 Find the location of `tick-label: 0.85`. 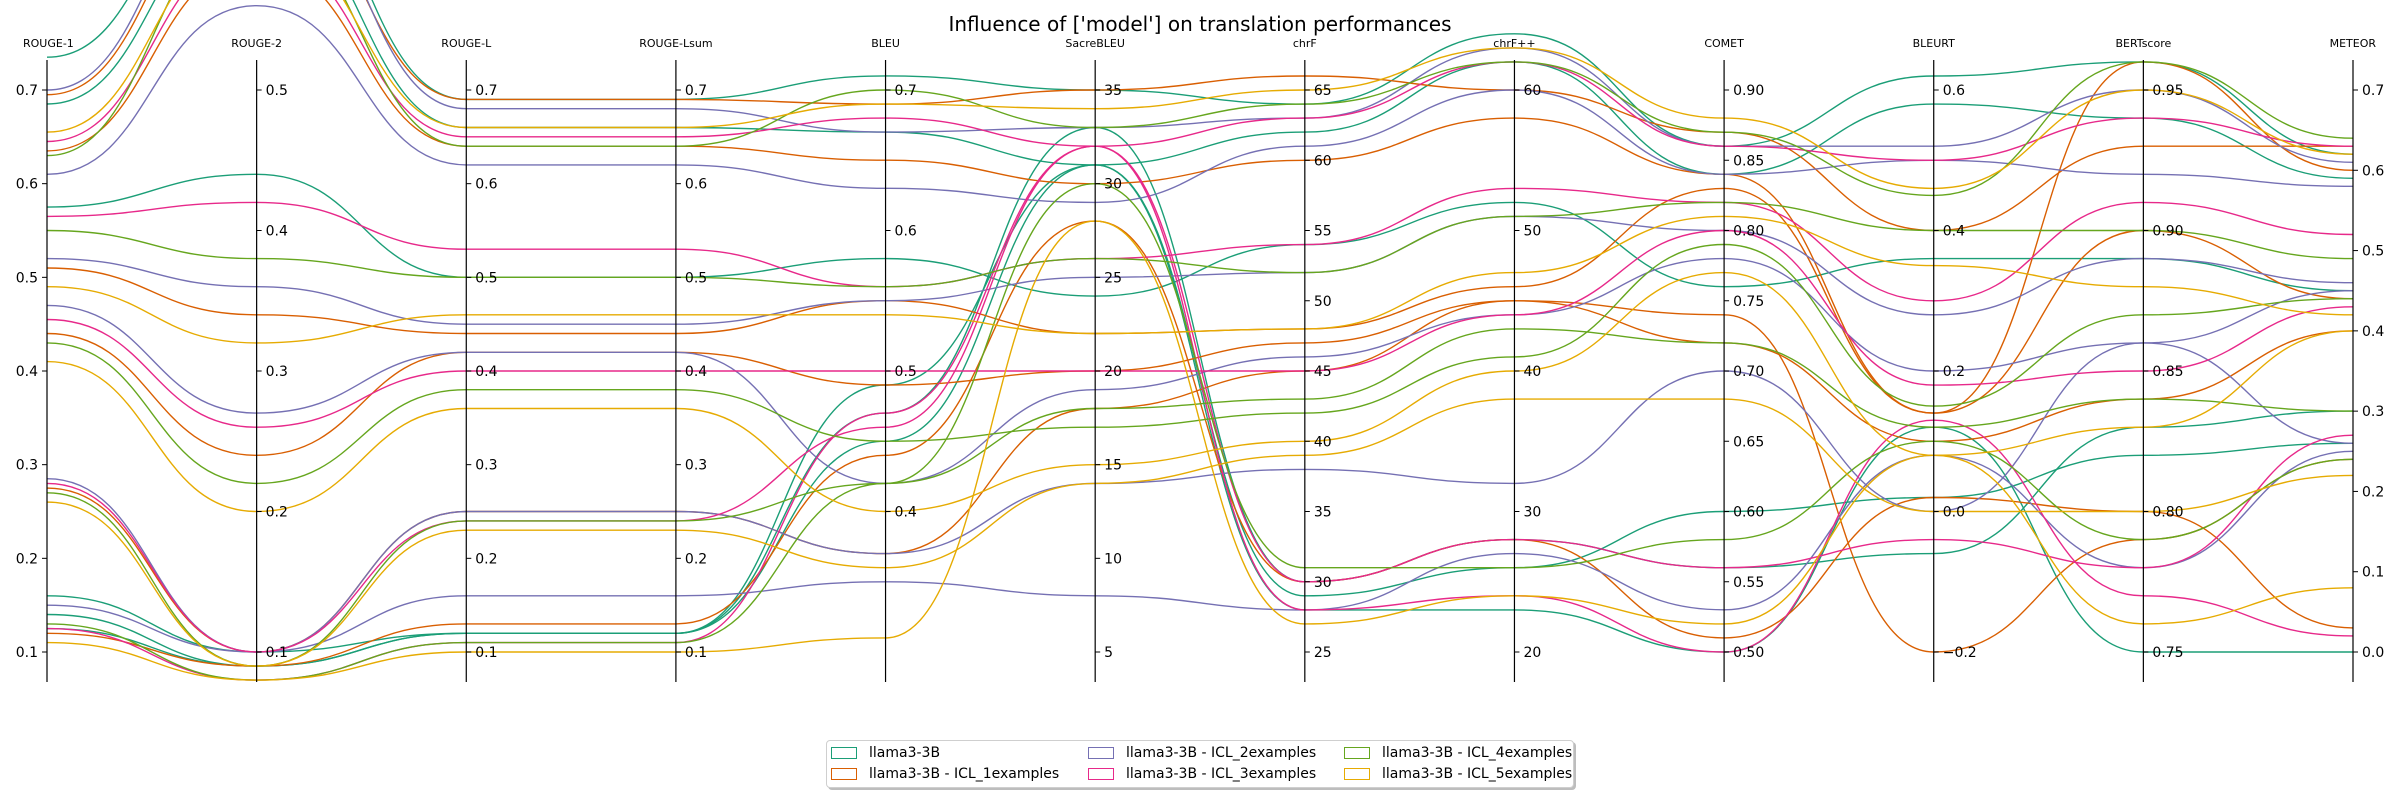

tick-label: 0.85 is located at coordinates (2167, 372).